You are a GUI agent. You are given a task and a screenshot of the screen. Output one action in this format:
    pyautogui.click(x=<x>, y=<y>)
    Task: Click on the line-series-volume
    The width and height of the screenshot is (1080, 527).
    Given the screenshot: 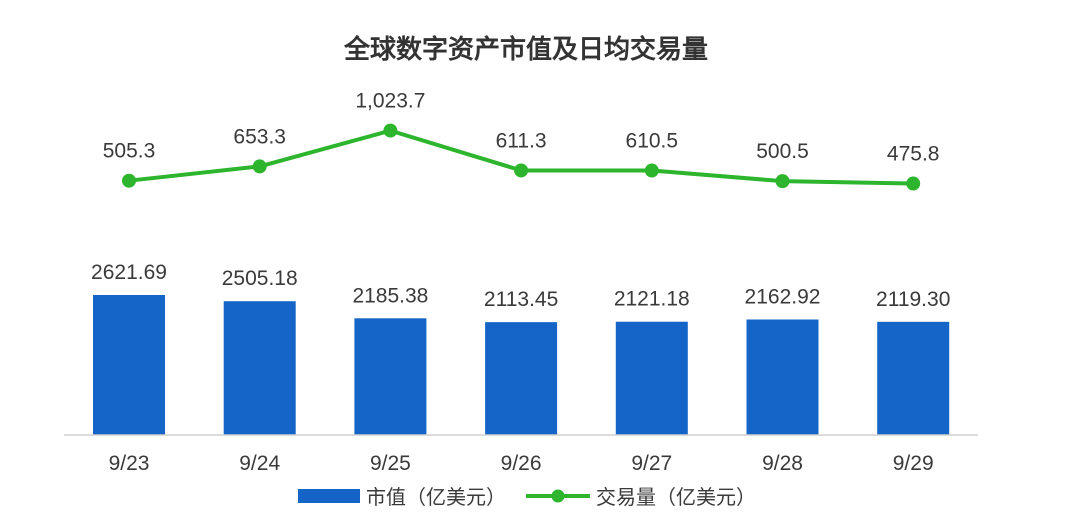 What is the action you would take?
    pyautogui.click(x=521, y=157)
    